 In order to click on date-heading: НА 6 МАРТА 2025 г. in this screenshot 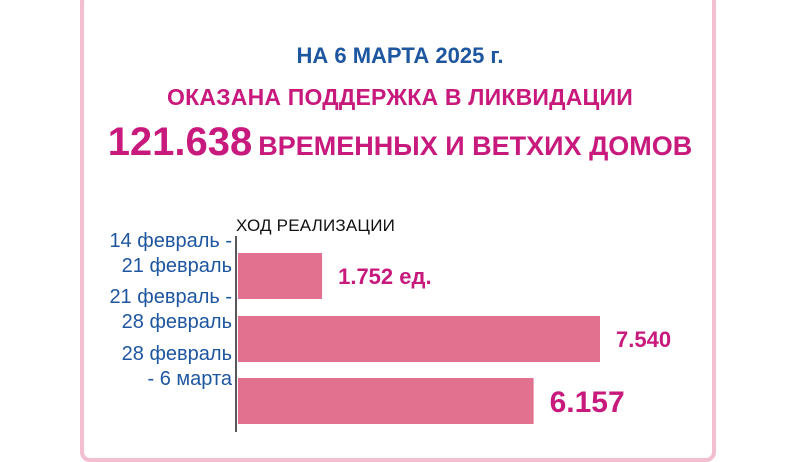, I will do `click(400, 55)`.